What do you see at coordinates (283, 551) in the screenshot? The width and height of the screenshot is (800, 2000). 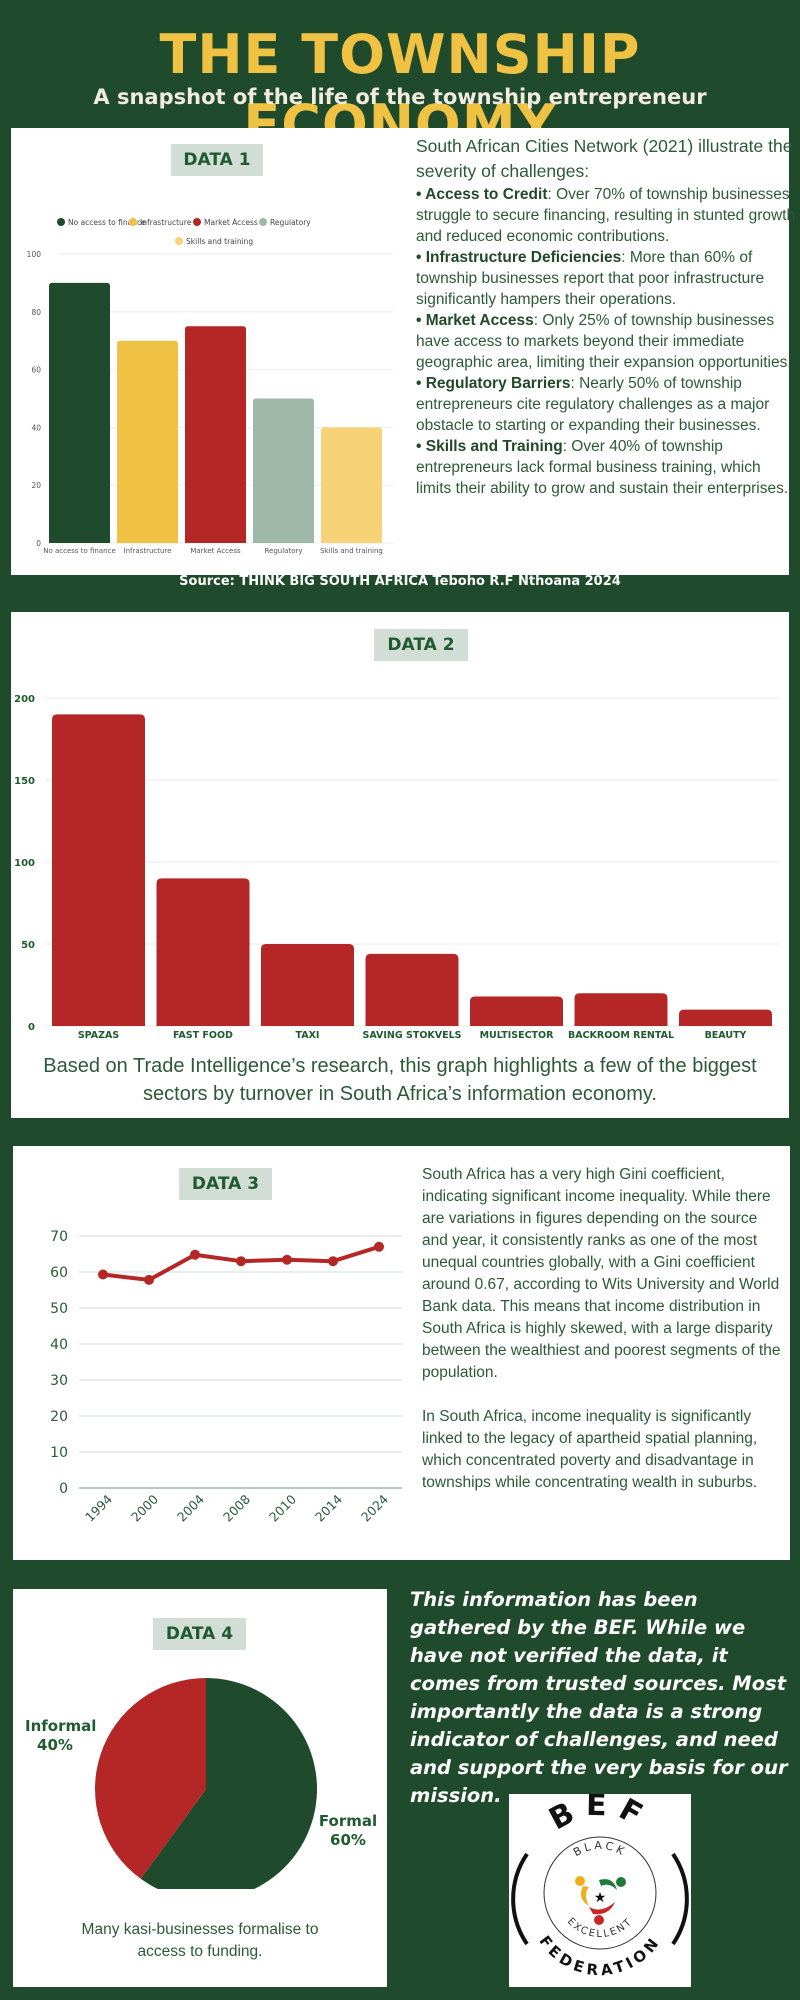 I see `x-tick-label: Regulatory` at bounding box center [283, 551].